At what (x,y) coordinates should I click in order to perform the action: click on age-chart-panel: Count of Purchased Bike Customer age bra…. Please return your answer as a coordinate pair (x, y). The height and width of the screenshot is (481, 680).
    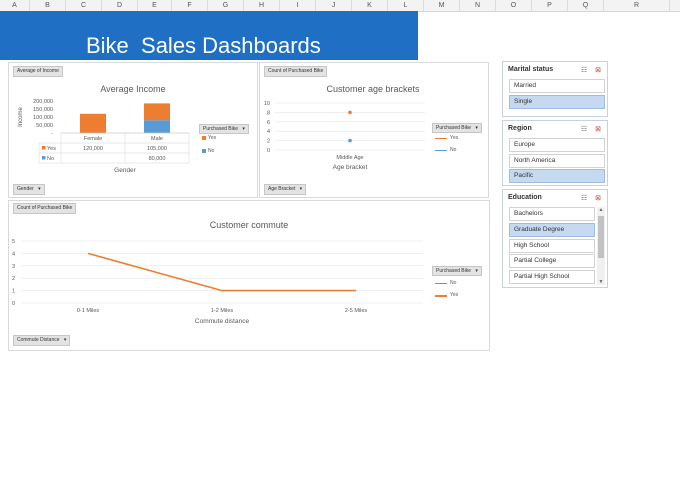
    Looking at the image, I should click on (374, 130).